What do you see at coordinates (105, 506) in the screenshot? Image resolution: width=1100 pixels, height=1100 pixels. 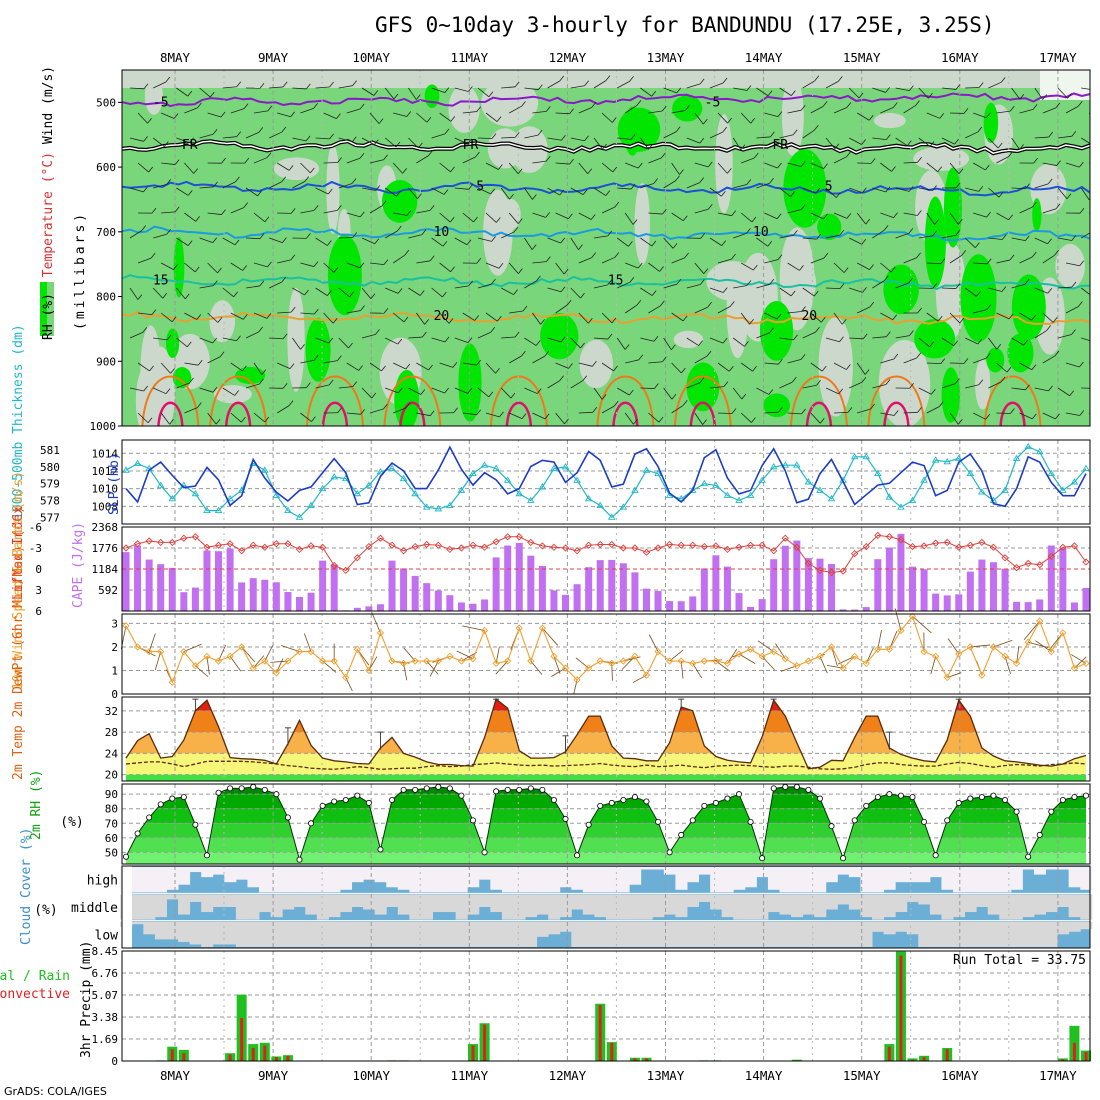 I see `slp-tick-1008: 1008` at bounding box center [105, 506].